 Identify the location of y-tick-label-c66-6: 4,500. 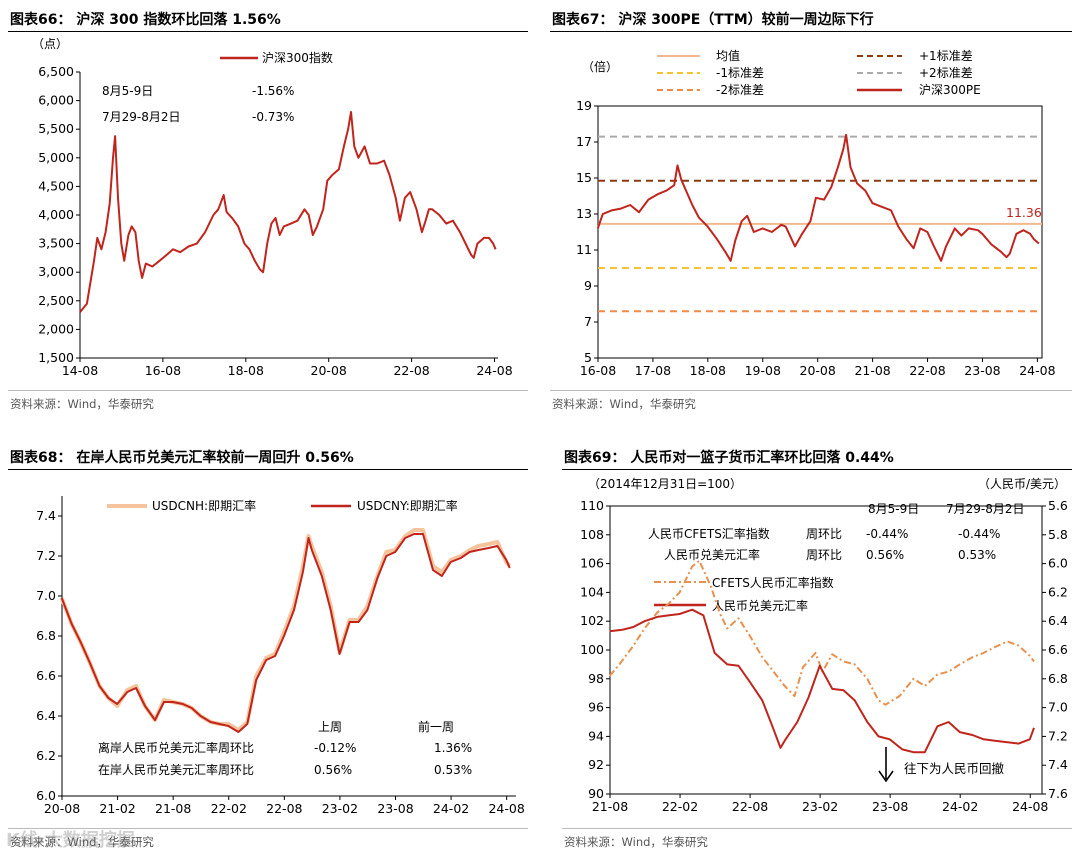
(56, 185).